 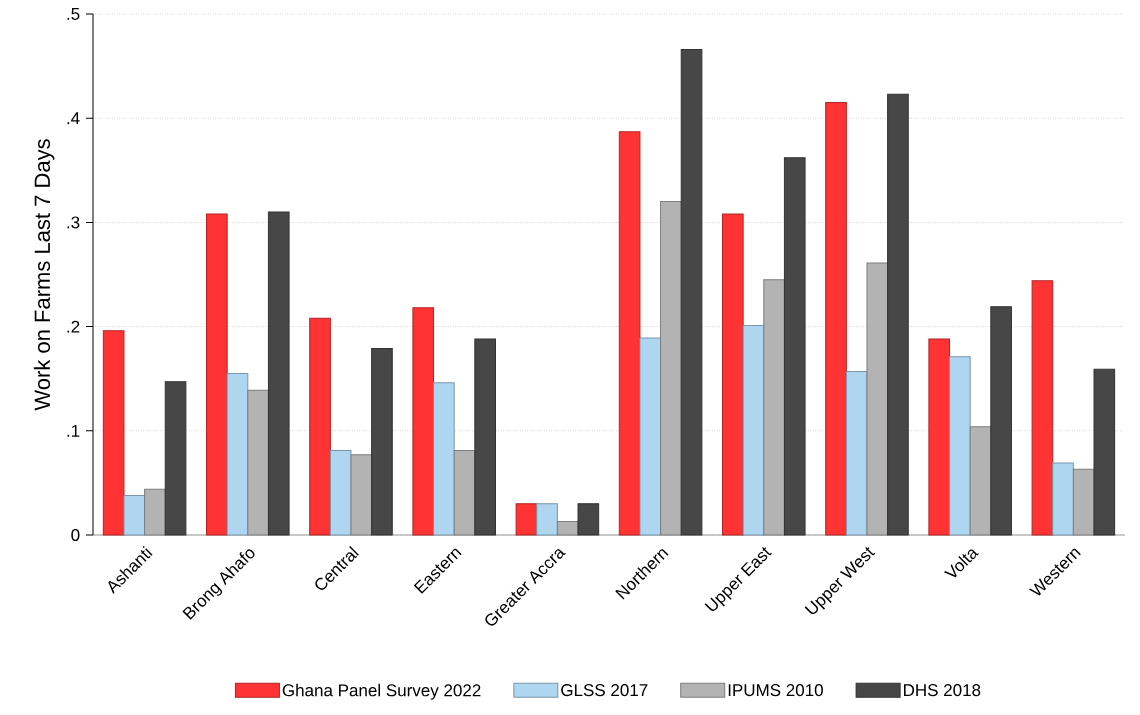 What do you see at coordinates (73, 222) in the screenshot?
I see `y-tick-label: .3` at bounding box center [73, 222].